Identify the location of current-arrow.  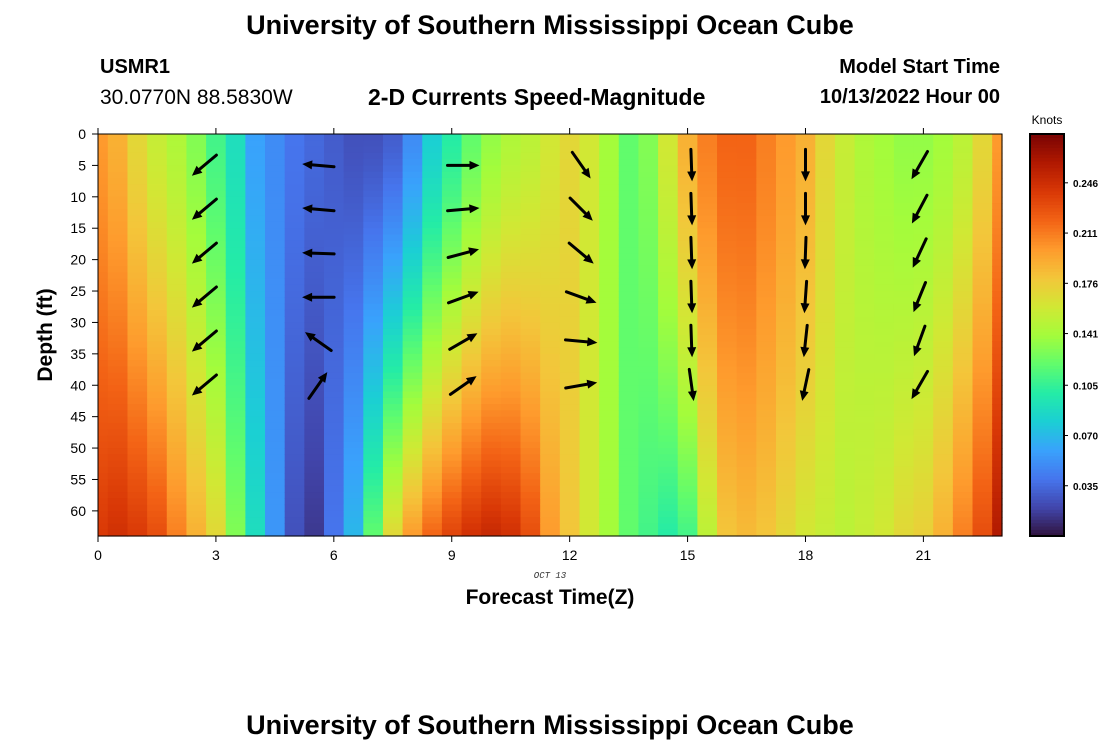
(463, 165).